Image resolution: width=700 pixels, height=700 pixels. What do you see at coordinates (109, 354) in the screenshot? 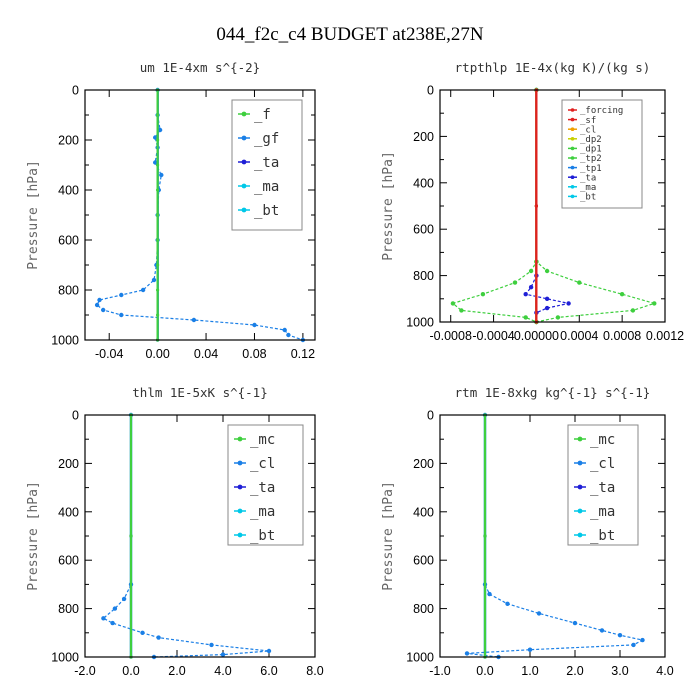
I see `x-tick-label: -0.04` at bounding box center [109, 354].